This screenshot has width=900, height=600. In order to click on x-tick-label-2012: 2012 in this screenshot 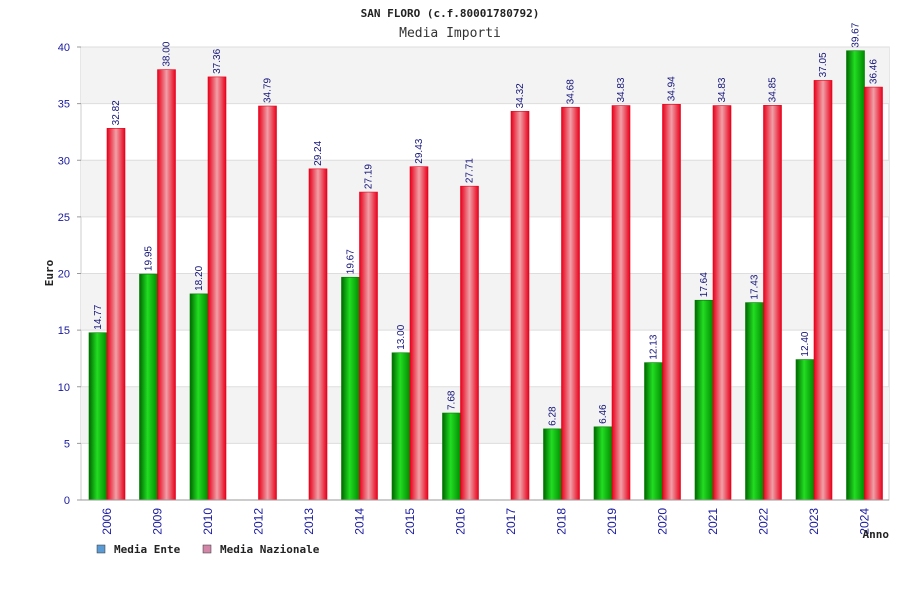, I will do `click(259, 521)`.